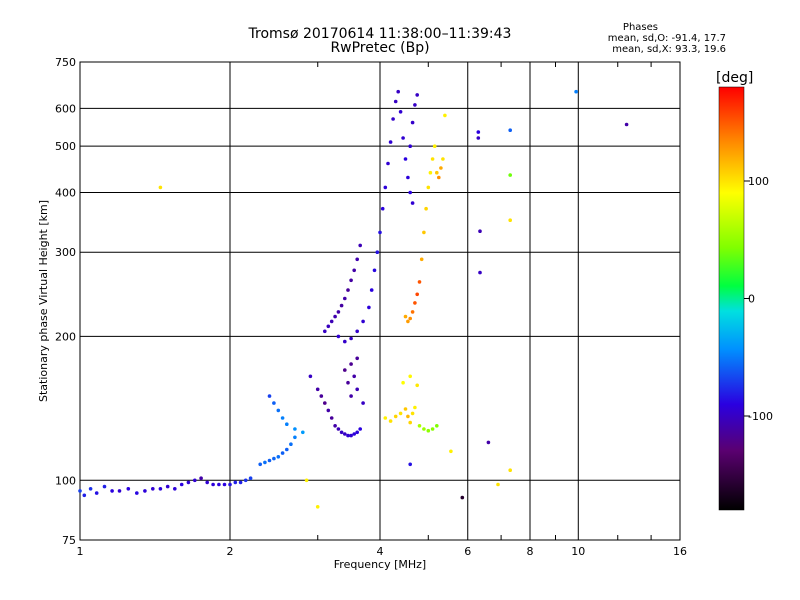 The width and height of the screenshot is (800, 600). I want to click on y-axis-label: Stationary phase Virtual Height [km], so click(43, 301).